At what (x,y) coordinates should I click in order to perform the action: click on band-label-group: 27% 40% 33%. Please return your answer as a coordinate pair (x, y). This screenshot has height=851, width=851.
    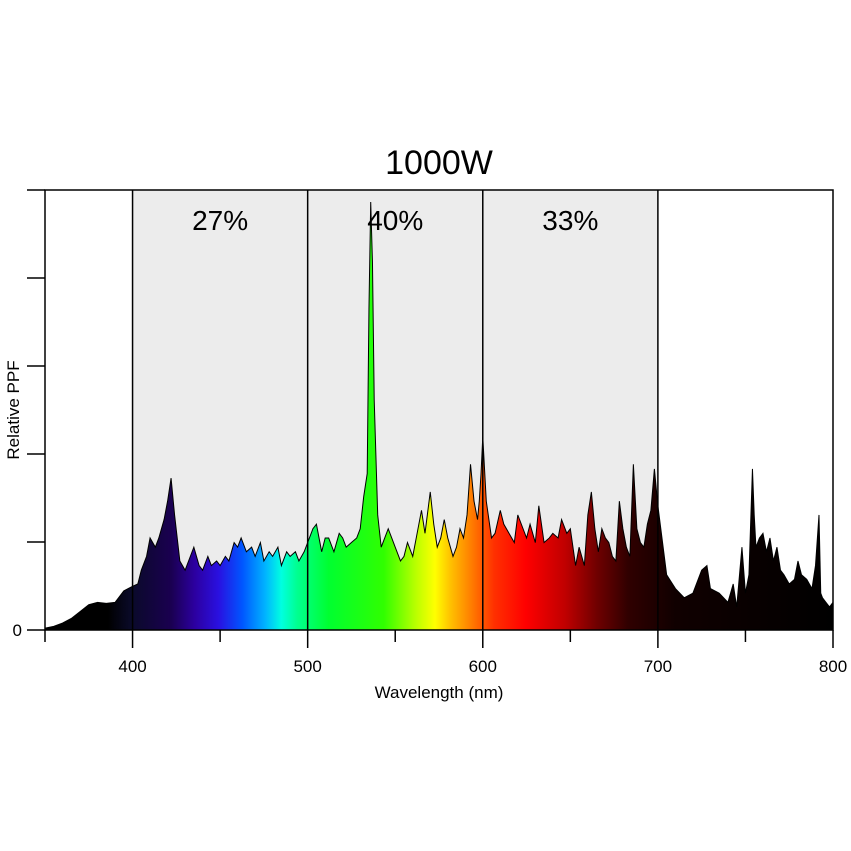
    Looking at the image, I should click on (395, 220).